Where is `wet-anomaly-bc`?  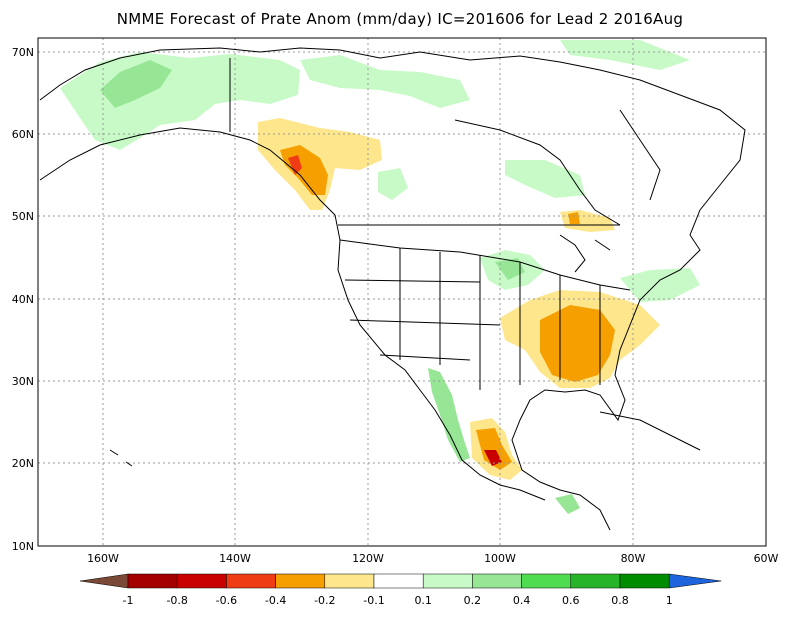 wet-anomaly-bc is located at coordinates (393, 184).